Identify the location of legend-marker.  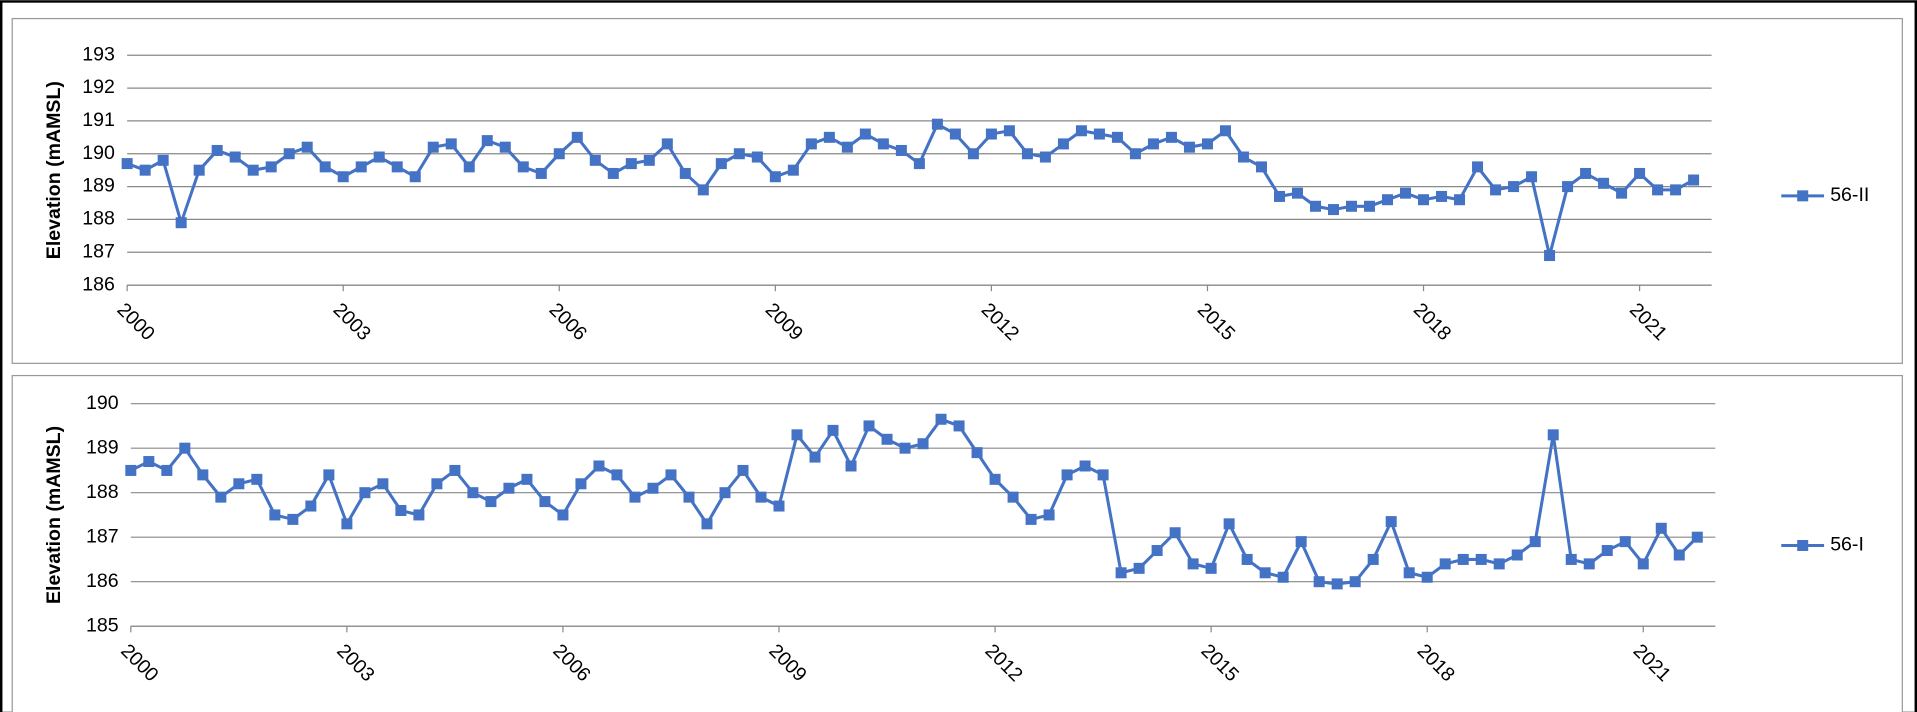
(1803, 545).